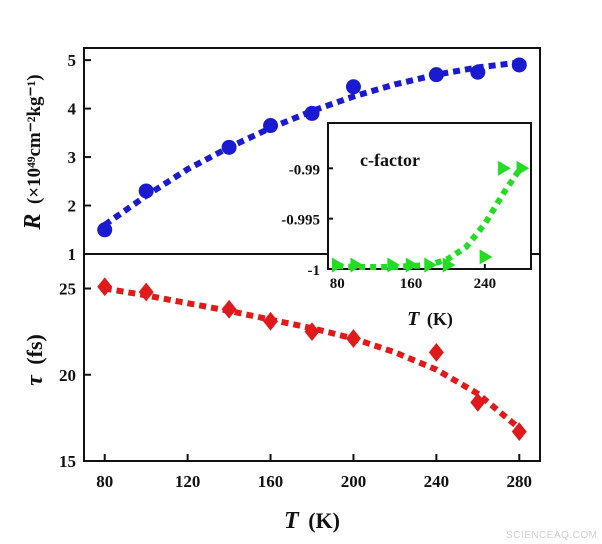 The height and width of the screenshot is (544, 602). Describe the element at coordinates (34, 139) in the screenshot. I see `top-y-axis-unit: (×10⁴⁹cm⁻²kg⁻¹)` at that location.